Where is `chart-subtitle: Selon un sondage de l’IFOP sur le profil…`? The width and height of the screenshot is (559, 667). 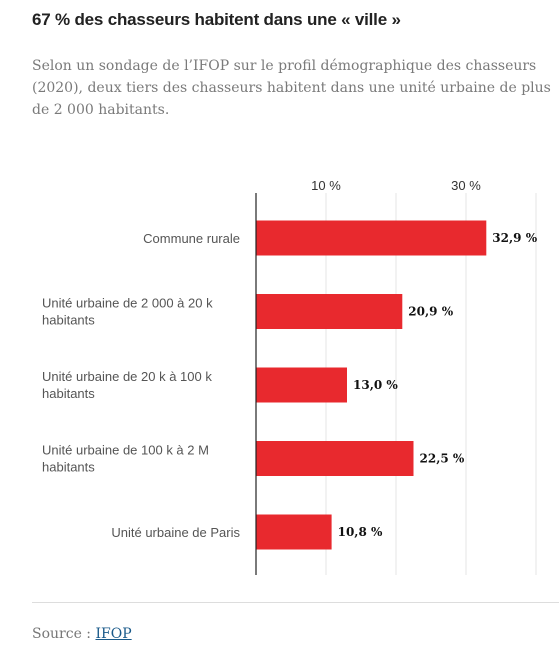
chart-subtitle: Selon un sondage de l’IFOP sur le profil… is located at coordinates (291, 88).